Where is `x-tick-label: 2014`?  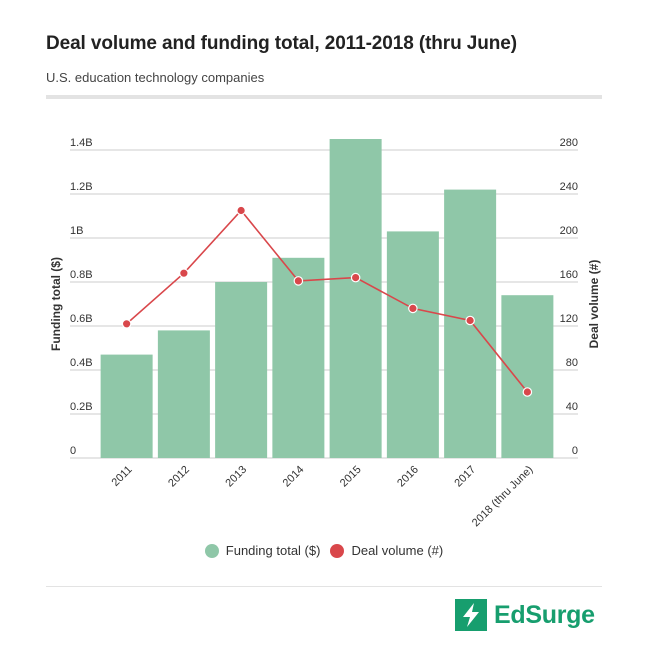
x-tick-label: 2014 is located at coordinates (294, 477).